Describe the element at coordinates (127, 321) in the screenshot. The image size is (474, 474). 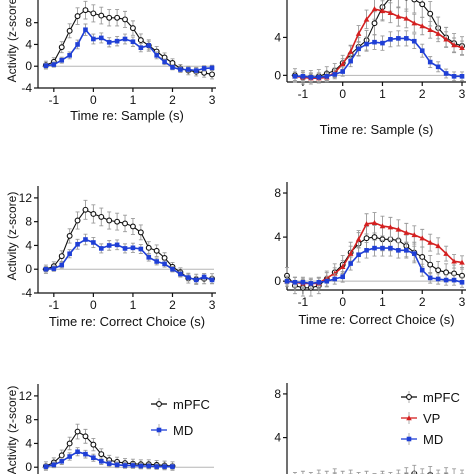
I see `x-axis-label: Time re: Correct Choice (s)` at that location.